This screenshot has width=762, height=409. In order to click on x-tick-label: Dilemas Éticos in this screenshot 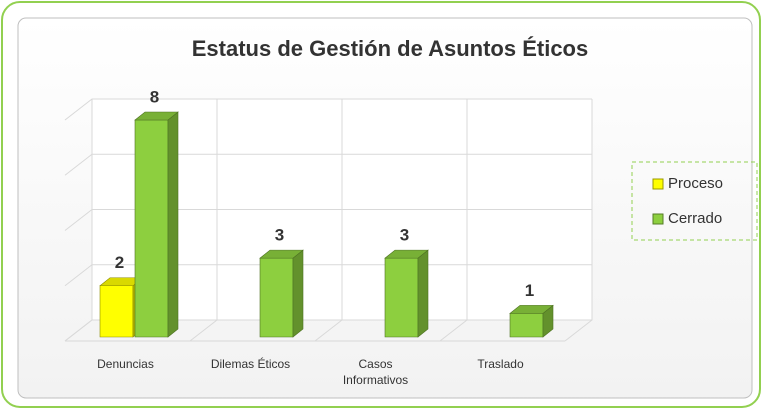, I will do `click(250, 364)`.